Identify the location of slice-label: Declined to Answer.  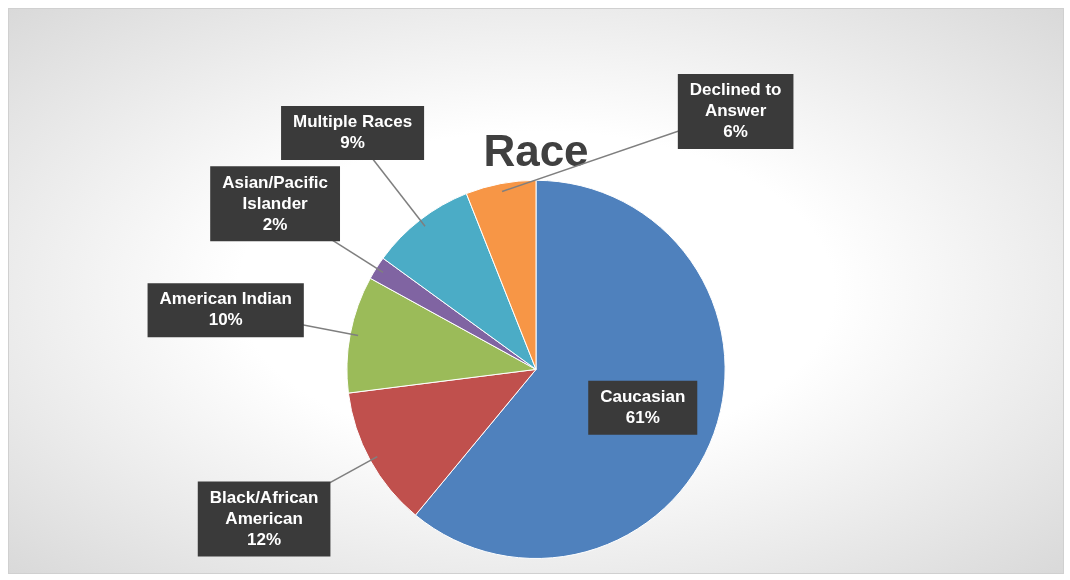
(735, 100).